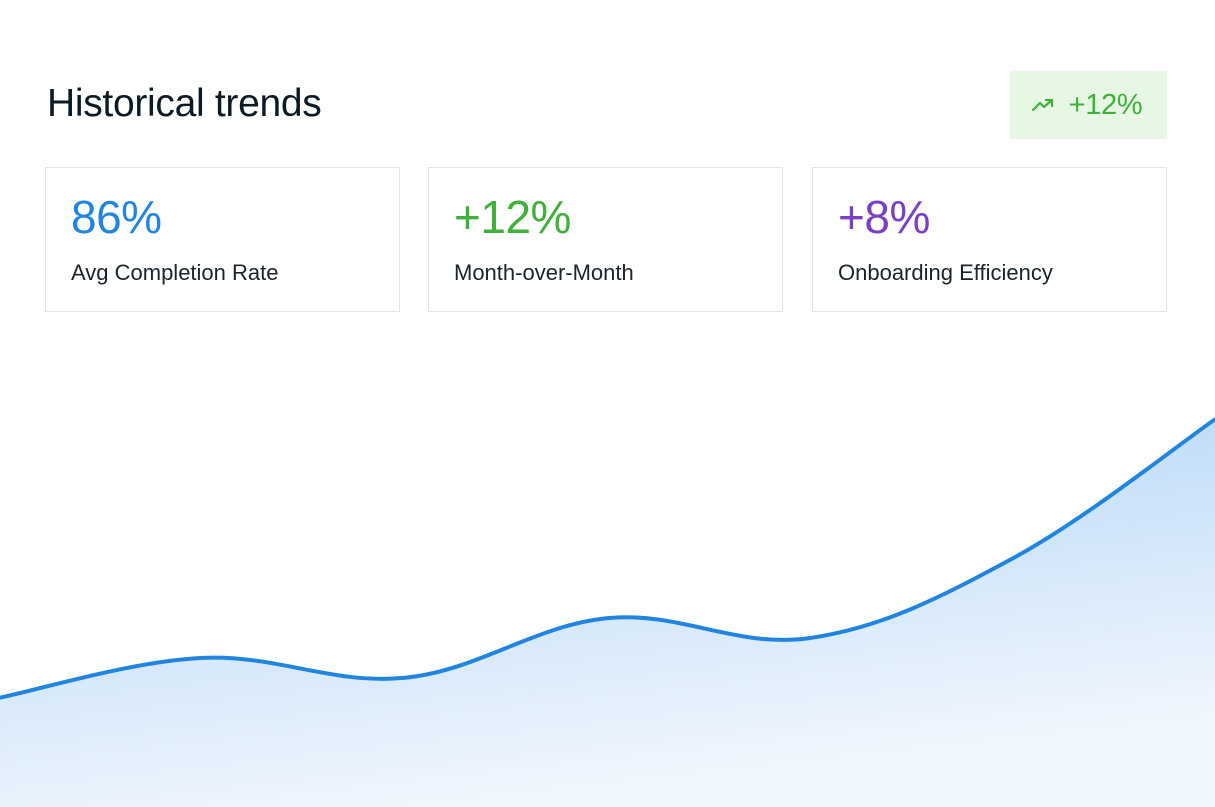  I want to click on trend-badge-value: +12%, so click(1105, 104).